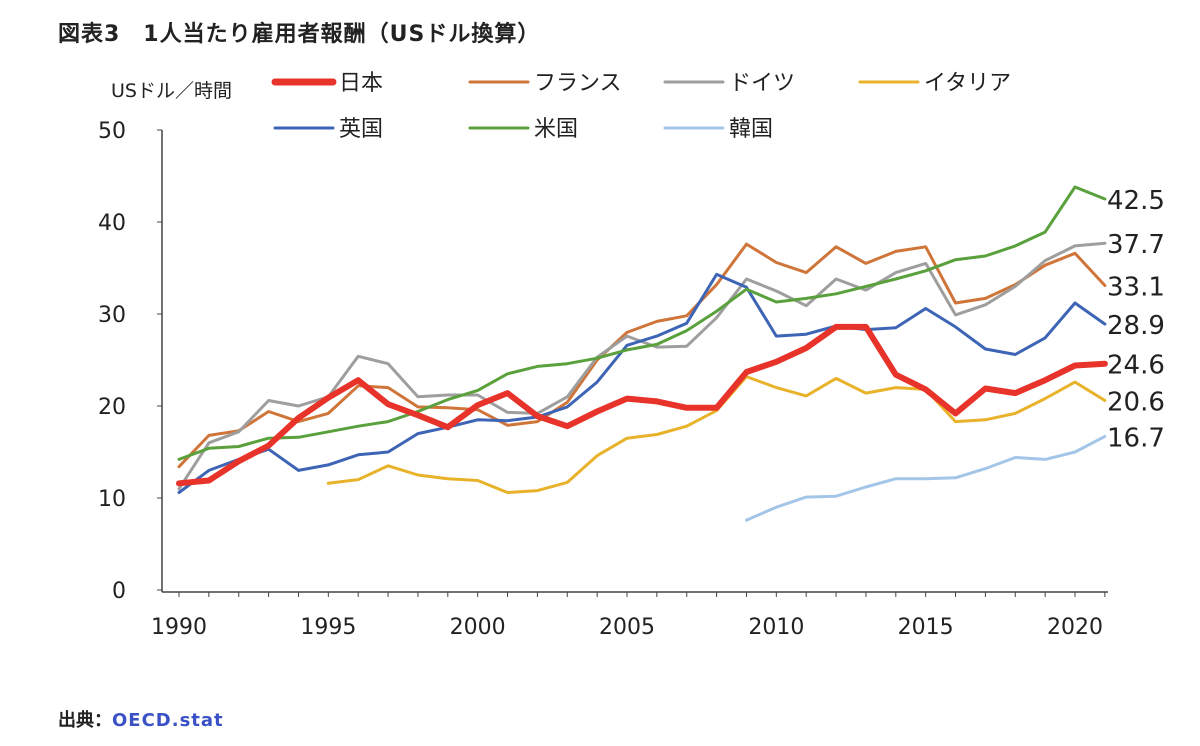 The image size is (1200, 746). What do you see at coordinates (119, 591) in the screenshot?
I see `y-tick-label: 0` at bounding box center [119, 591].